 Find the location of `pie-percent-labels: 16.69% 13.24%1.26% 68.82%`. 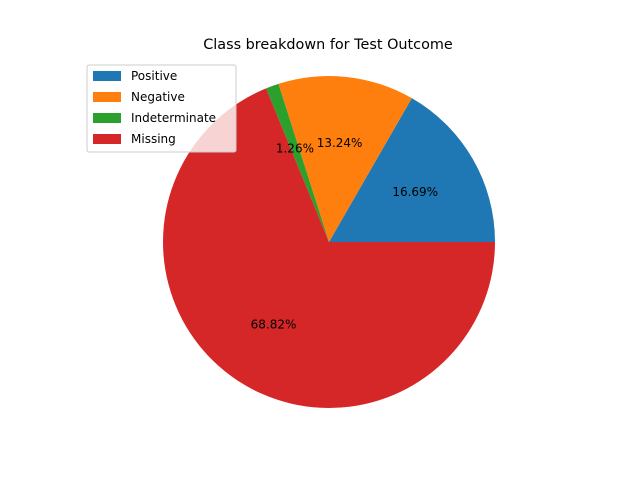

pie-percent-labels: 16.69% 13.24%1.26% 68.82% is located at coordinates (344, 234).